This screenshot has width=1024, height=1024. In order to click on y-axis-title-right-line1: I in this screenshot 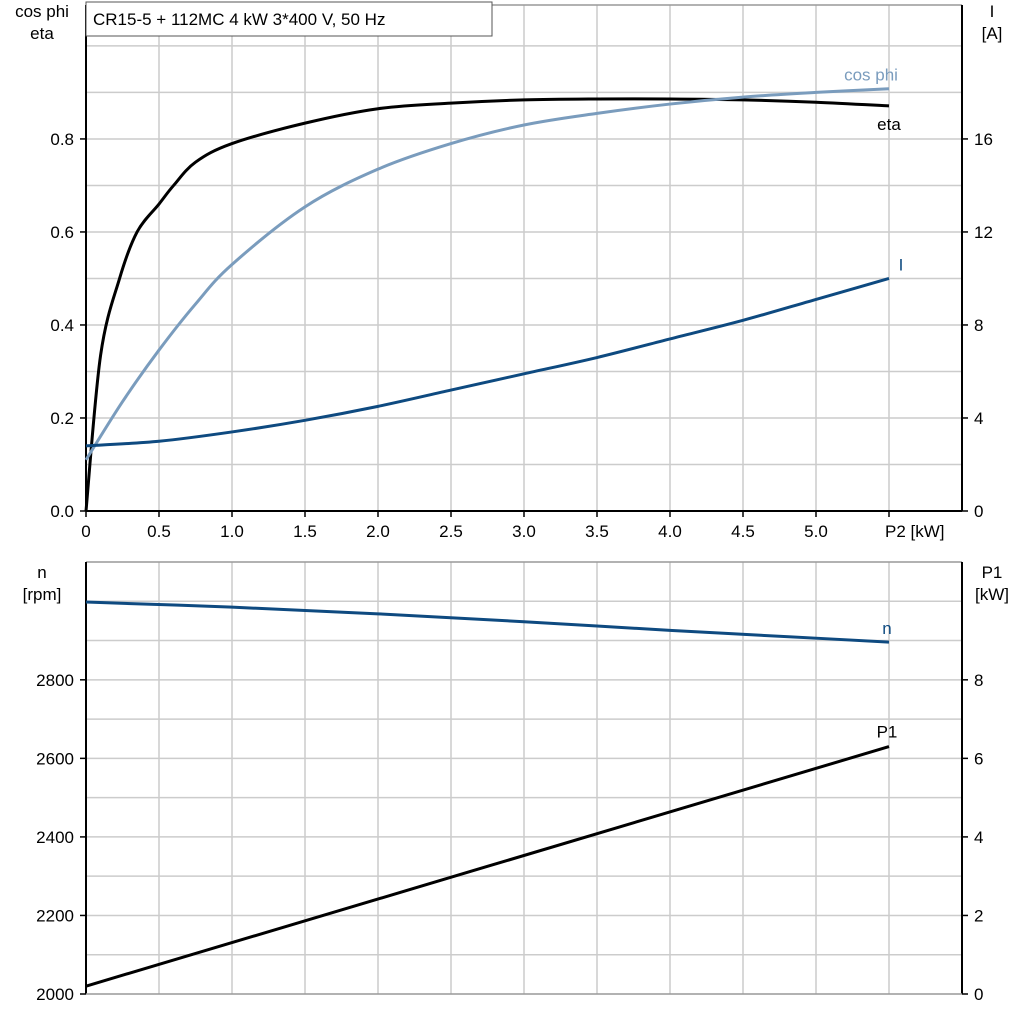, I will do `click(992, 11)`.